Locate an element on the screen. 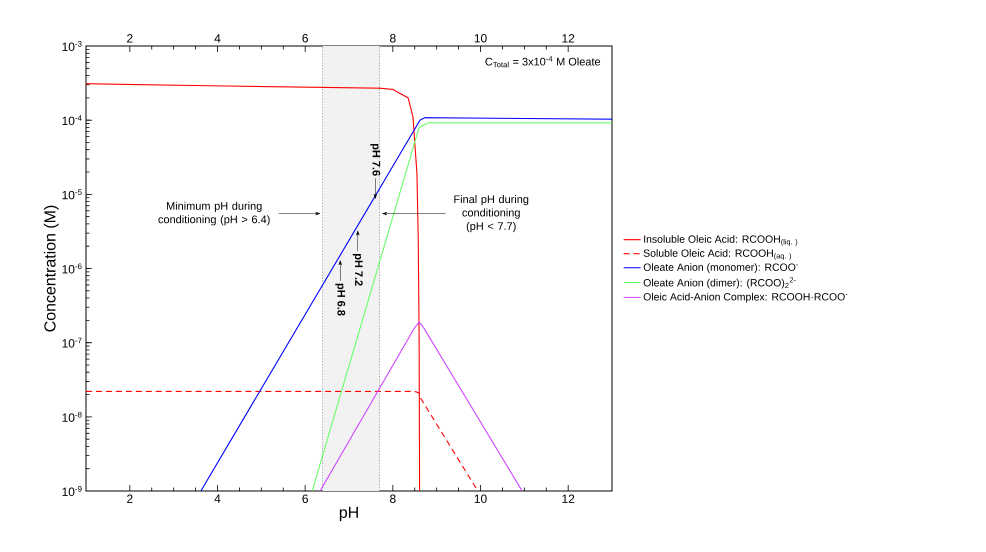  annotation: Final pH during conditioning (pH < 7.7) is located at coordinates (491, 213).